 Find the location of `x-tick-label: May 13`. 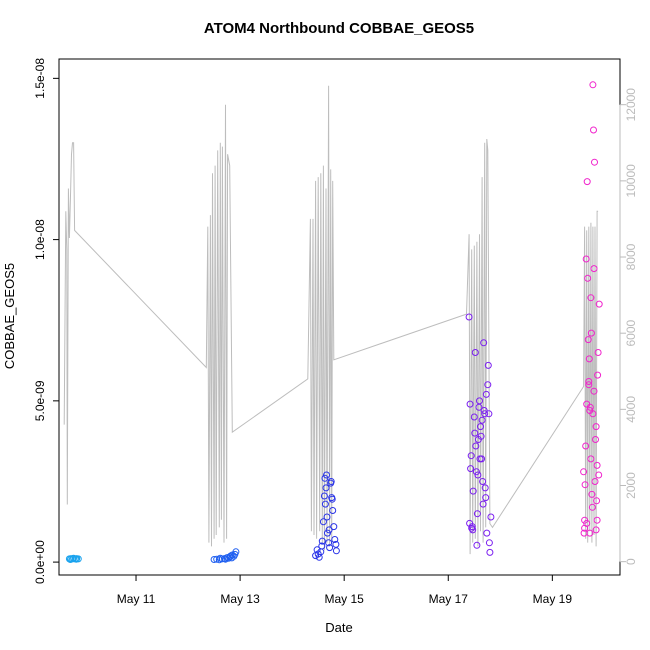

x-tick-label: May 13 is located at coordinates (240, 599).